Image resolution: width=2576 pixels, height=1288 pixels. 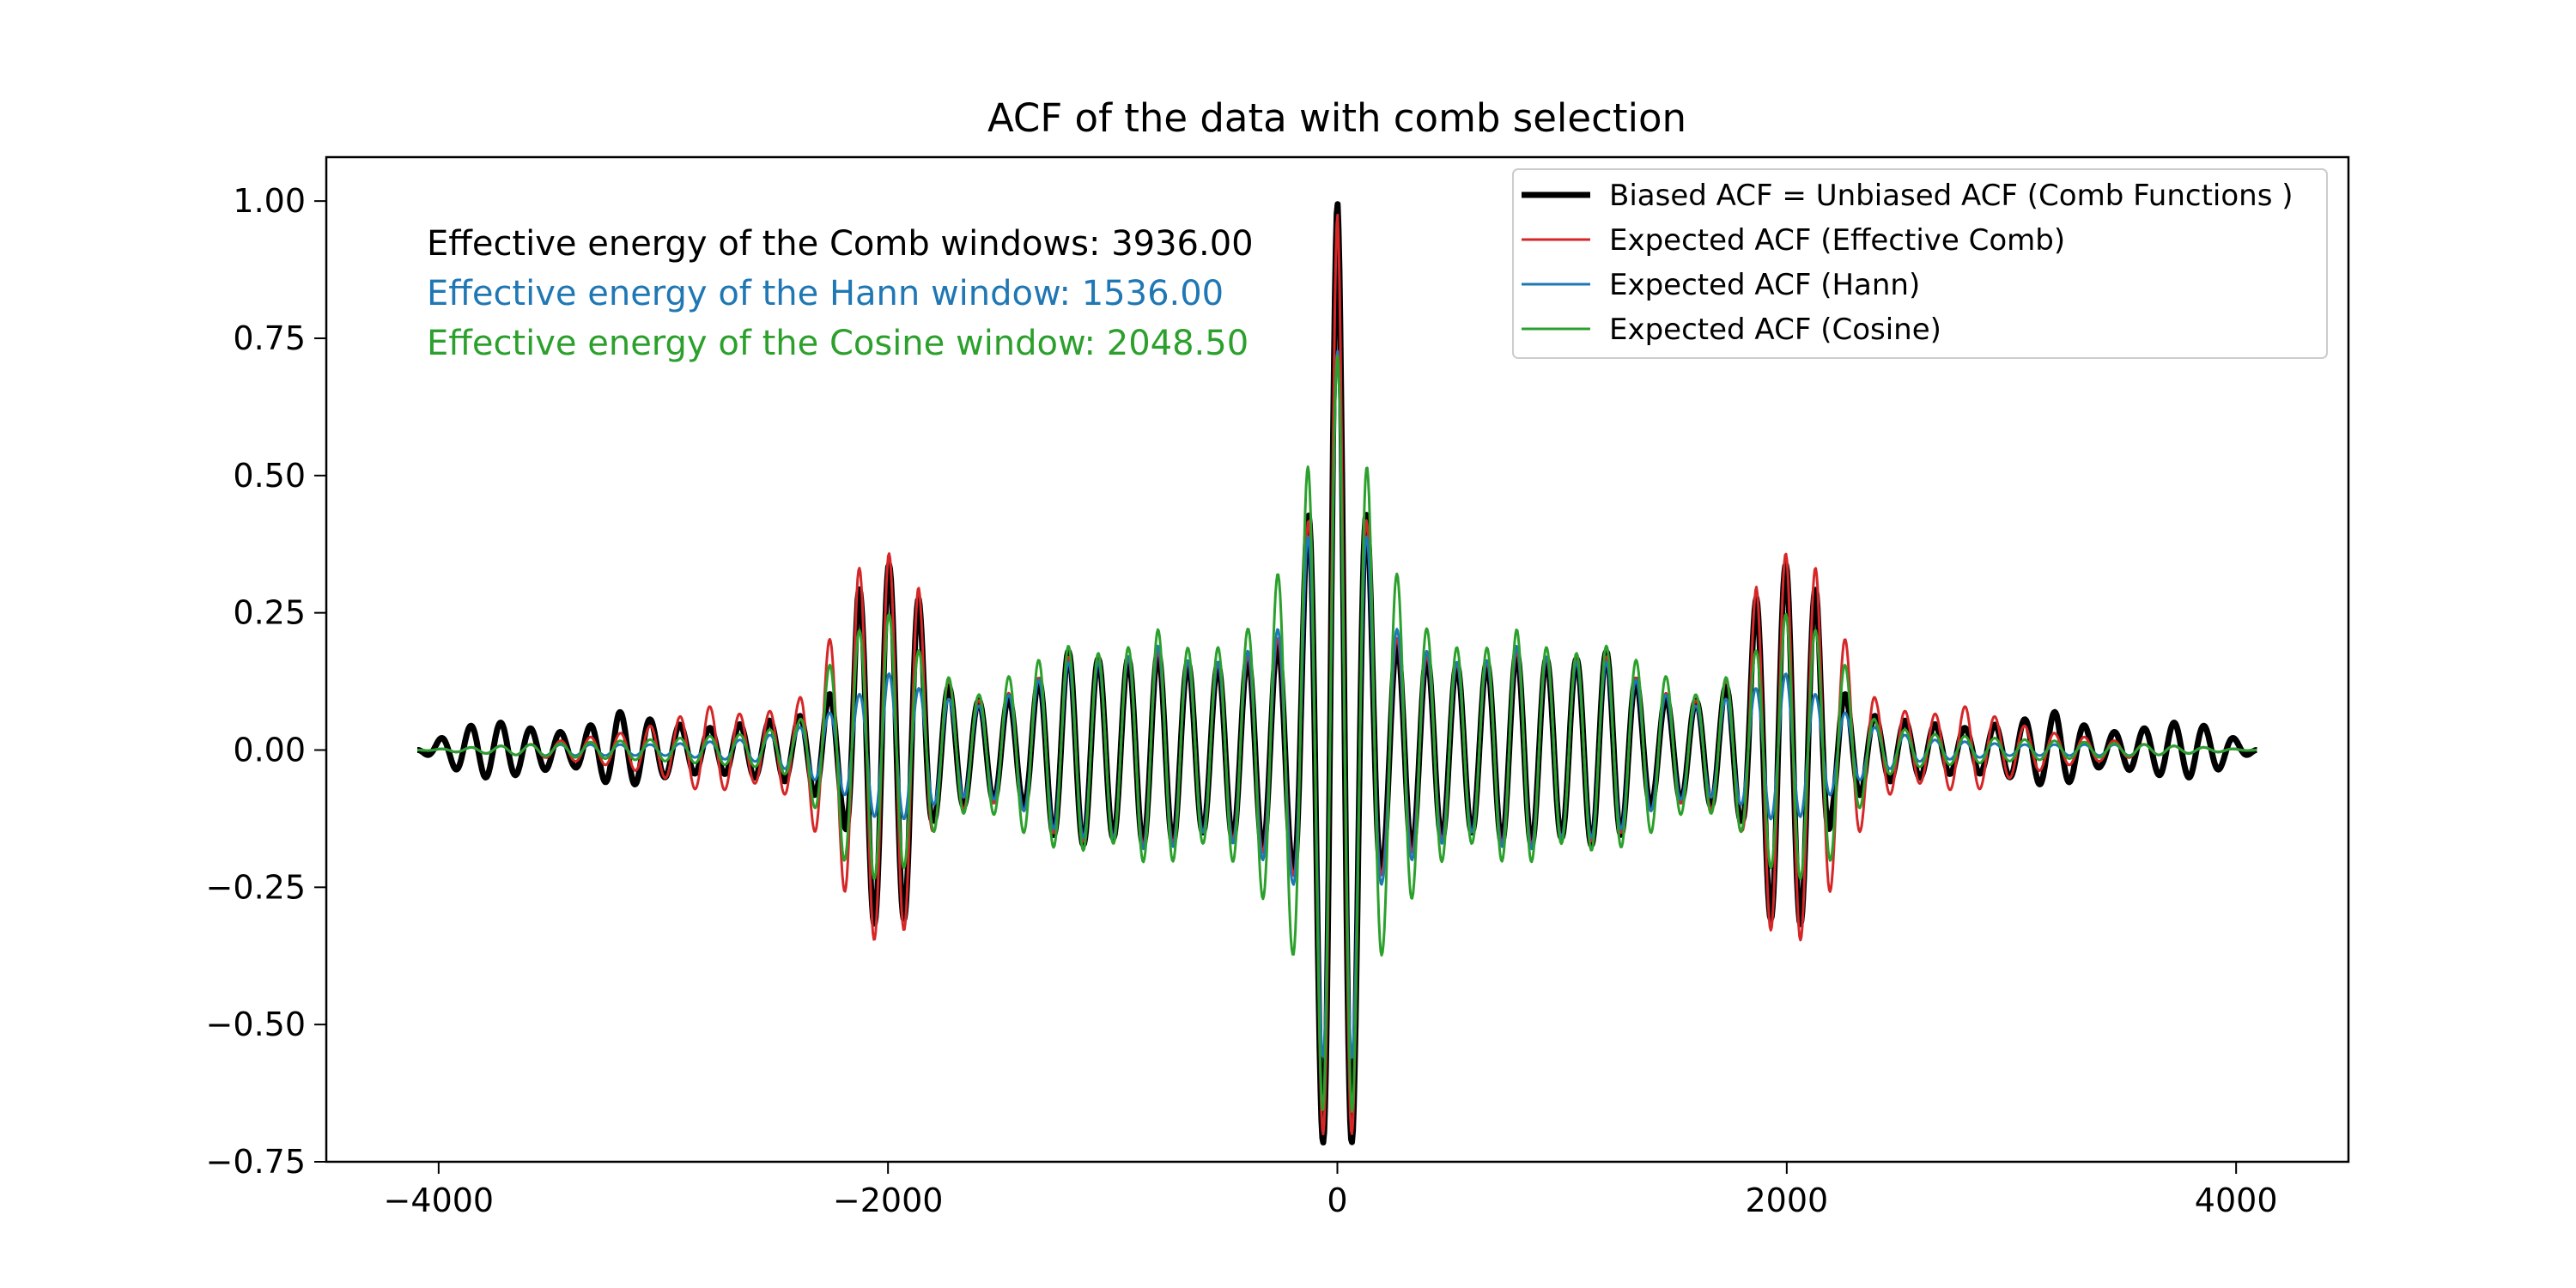 I want to click on x-tick-label: 2000, so click(x=1786, y=1200).